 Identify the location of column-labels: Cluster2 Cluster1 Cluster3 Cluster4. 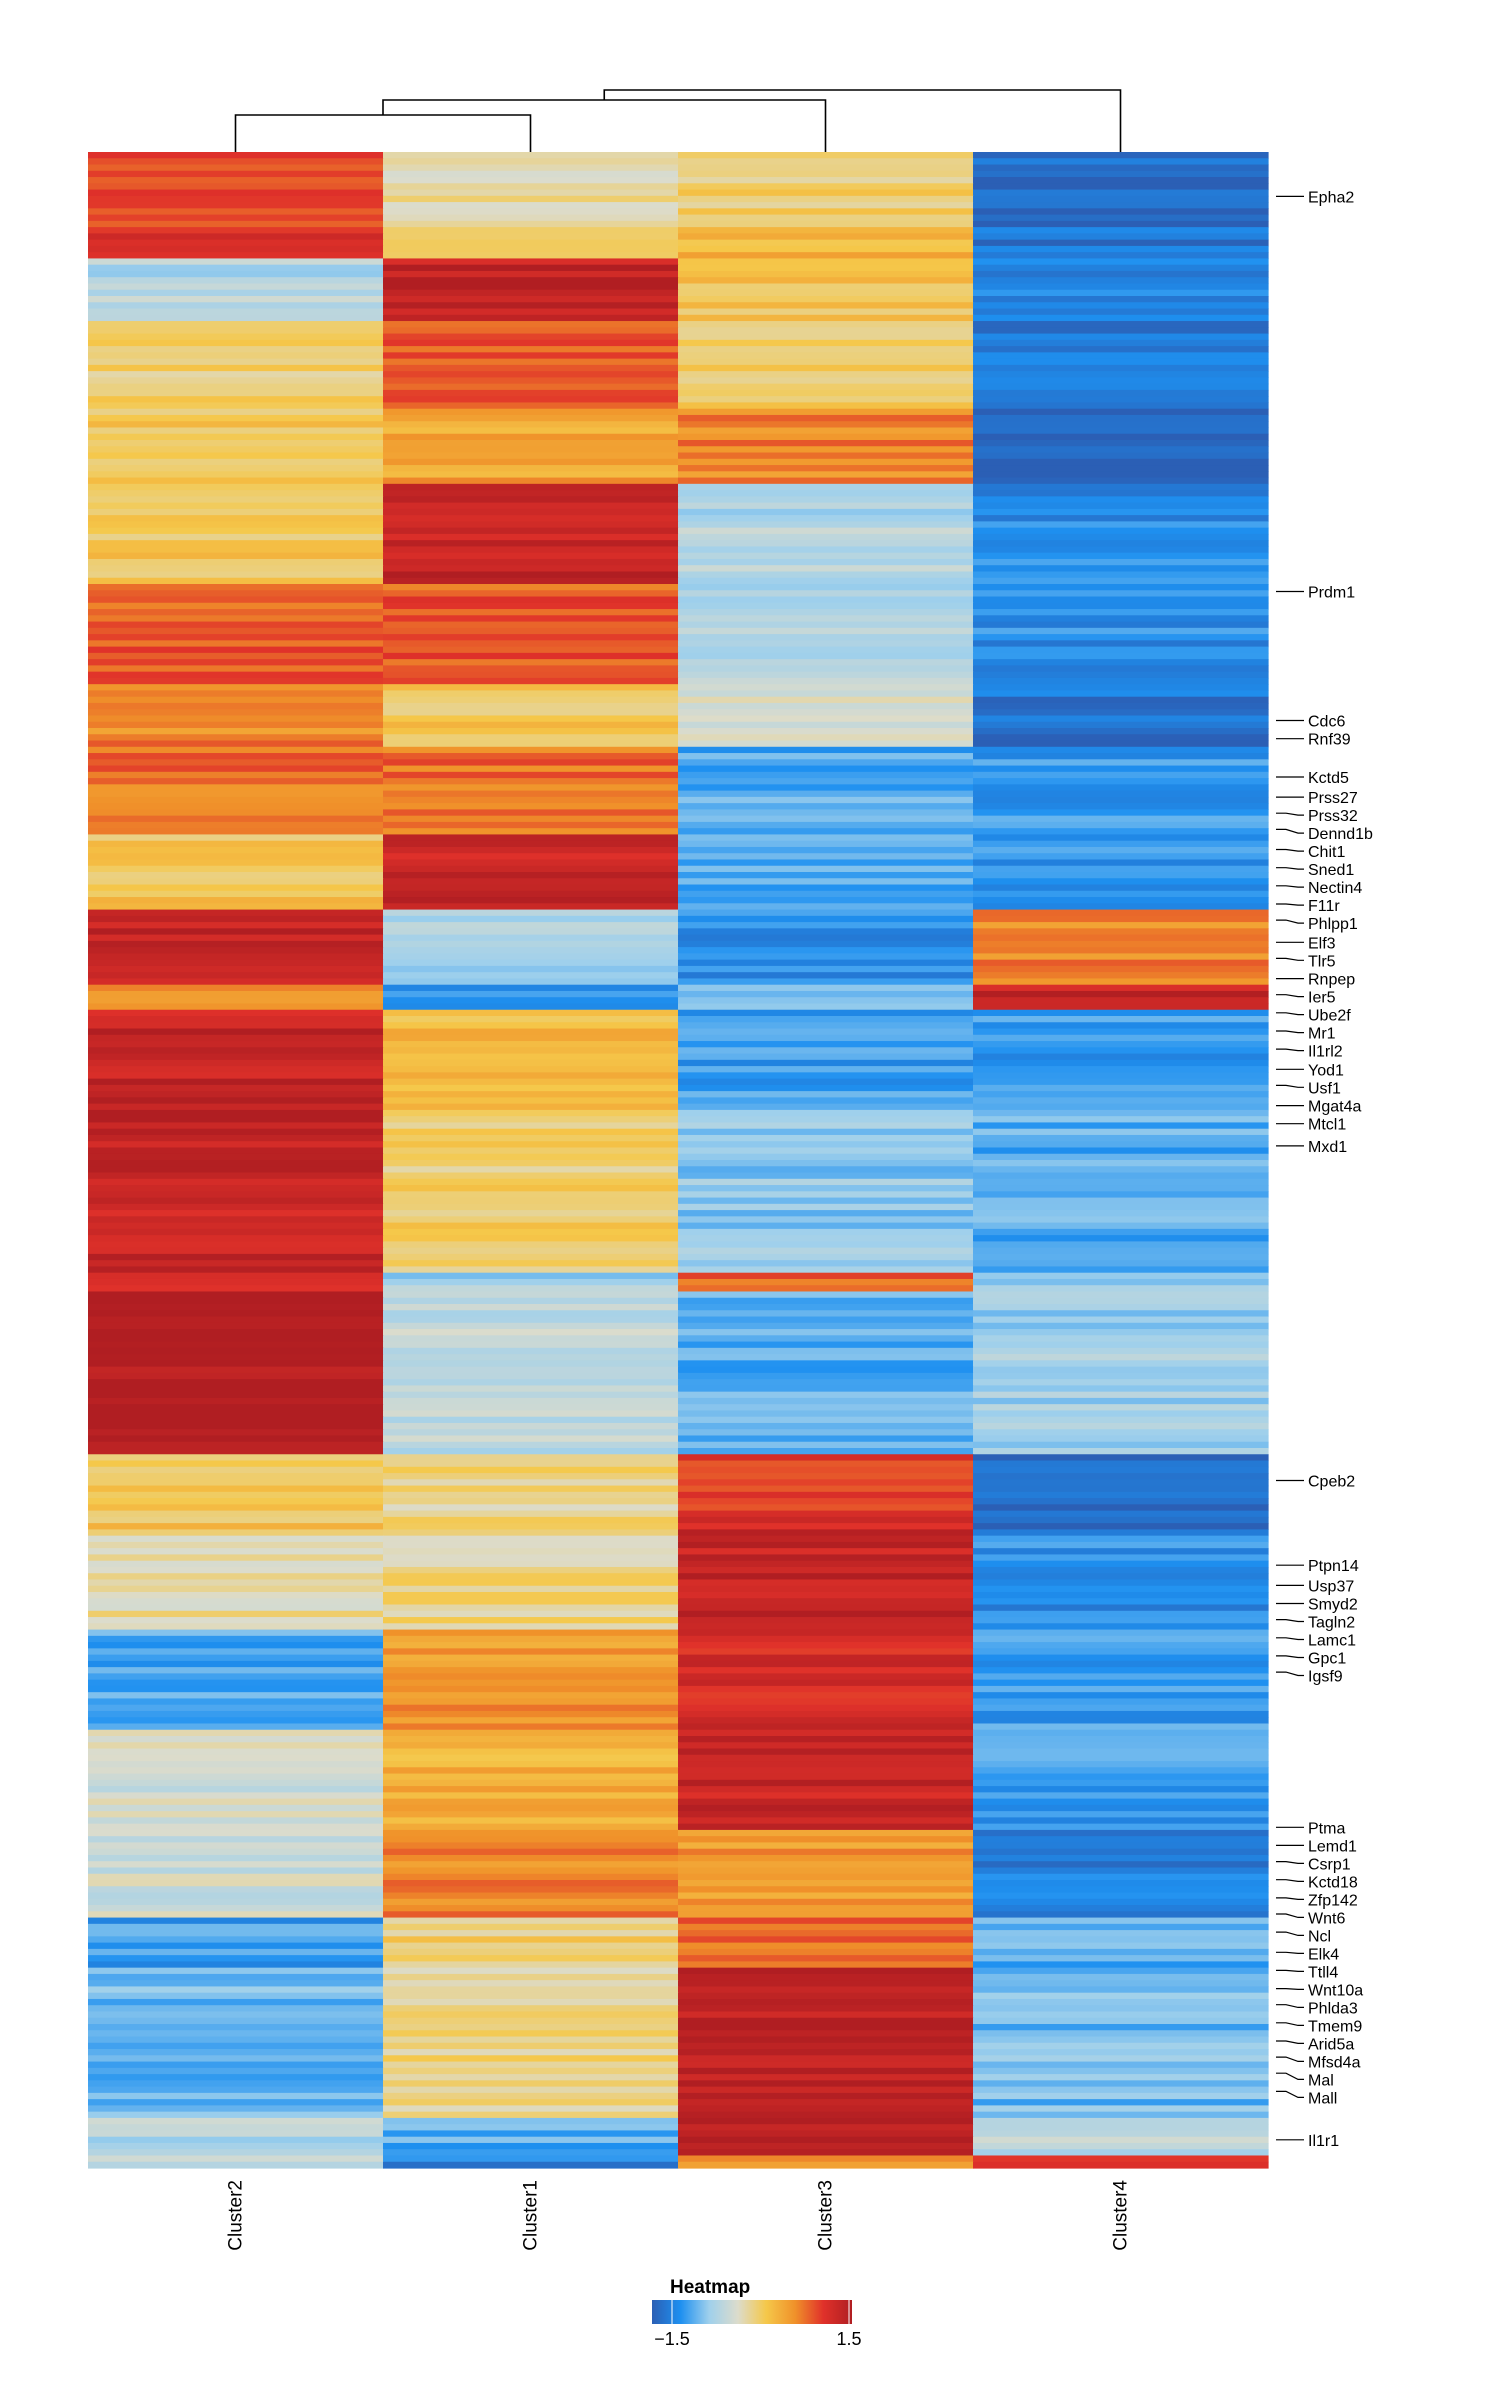
(679, 2215).